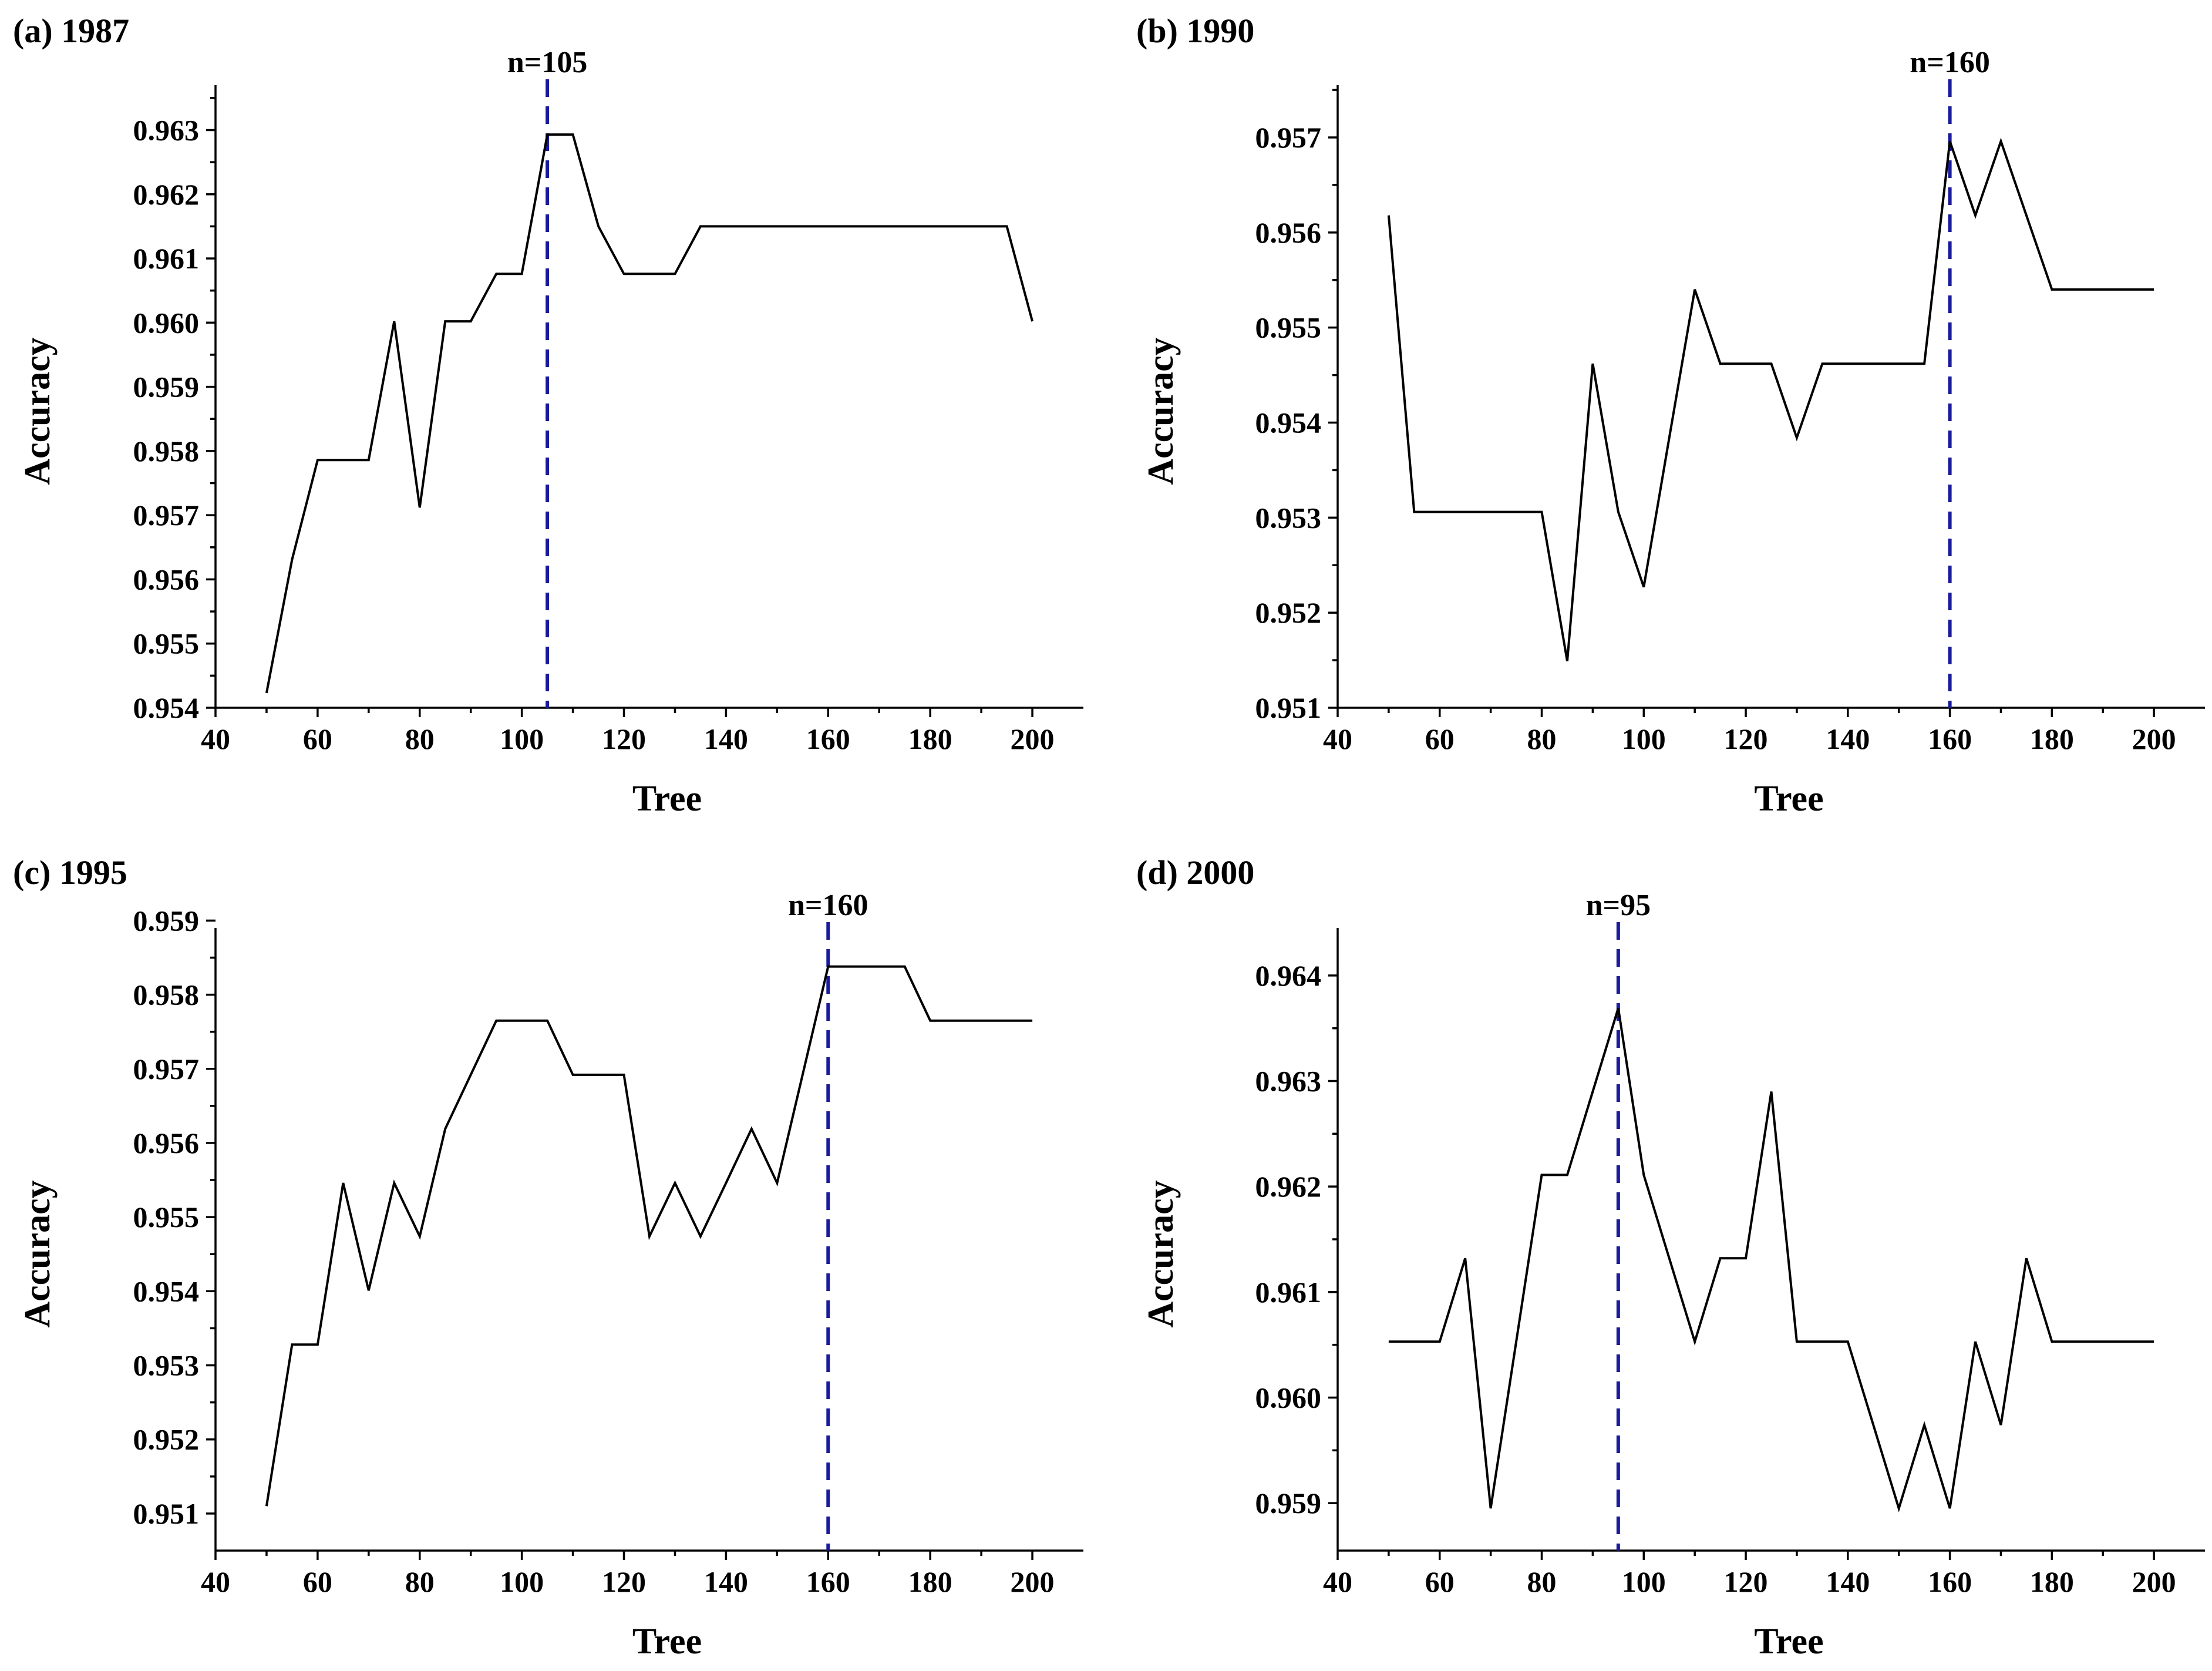  Describe the element at coordinates (1195, 31) in the screenshot. I see `panel-title: (b) 1990` at that location.